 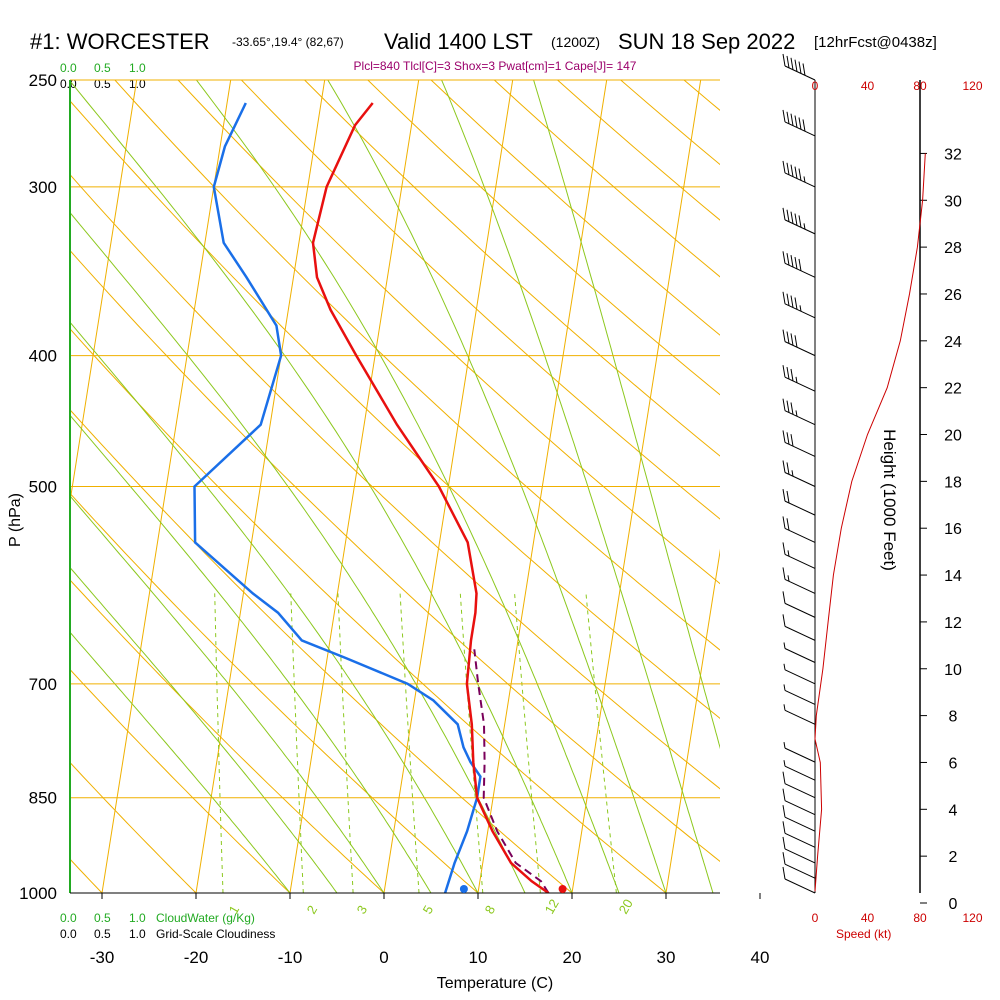 I want to click on height-tick-label: 30, so click(x=953, y=201).